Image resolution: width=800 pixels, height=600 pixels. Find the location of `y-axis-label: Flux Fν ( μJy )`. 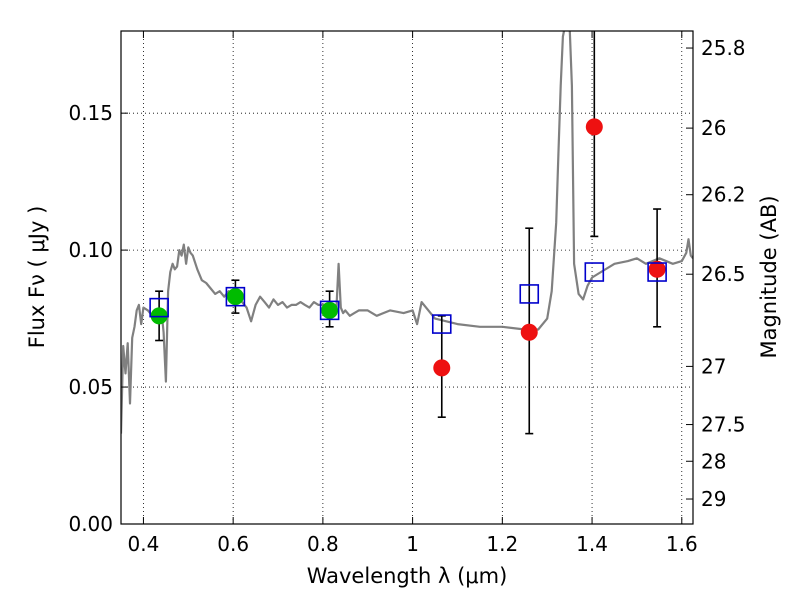

y-axis-label: Flux Fν ( μJy ) is located at coordinates (37, 277).